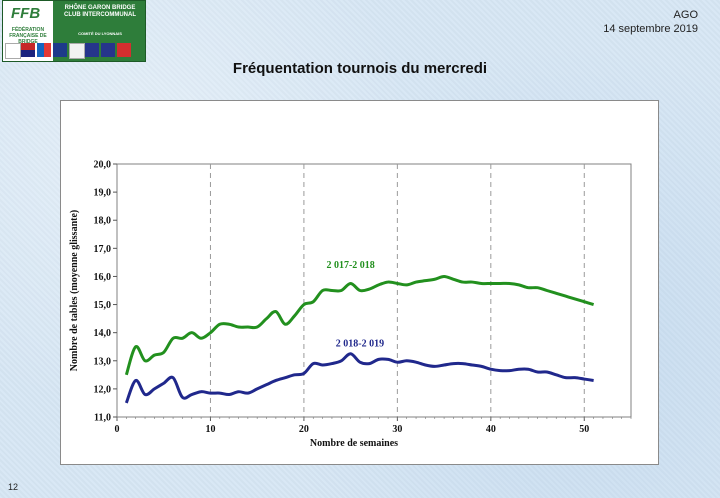 The height and width of the screenshot is (498, 720). What do you see at coordinates (350, 265) in the screenshot?
I see `series-label: 2 017-2 018` at bounding box center [350, 265].